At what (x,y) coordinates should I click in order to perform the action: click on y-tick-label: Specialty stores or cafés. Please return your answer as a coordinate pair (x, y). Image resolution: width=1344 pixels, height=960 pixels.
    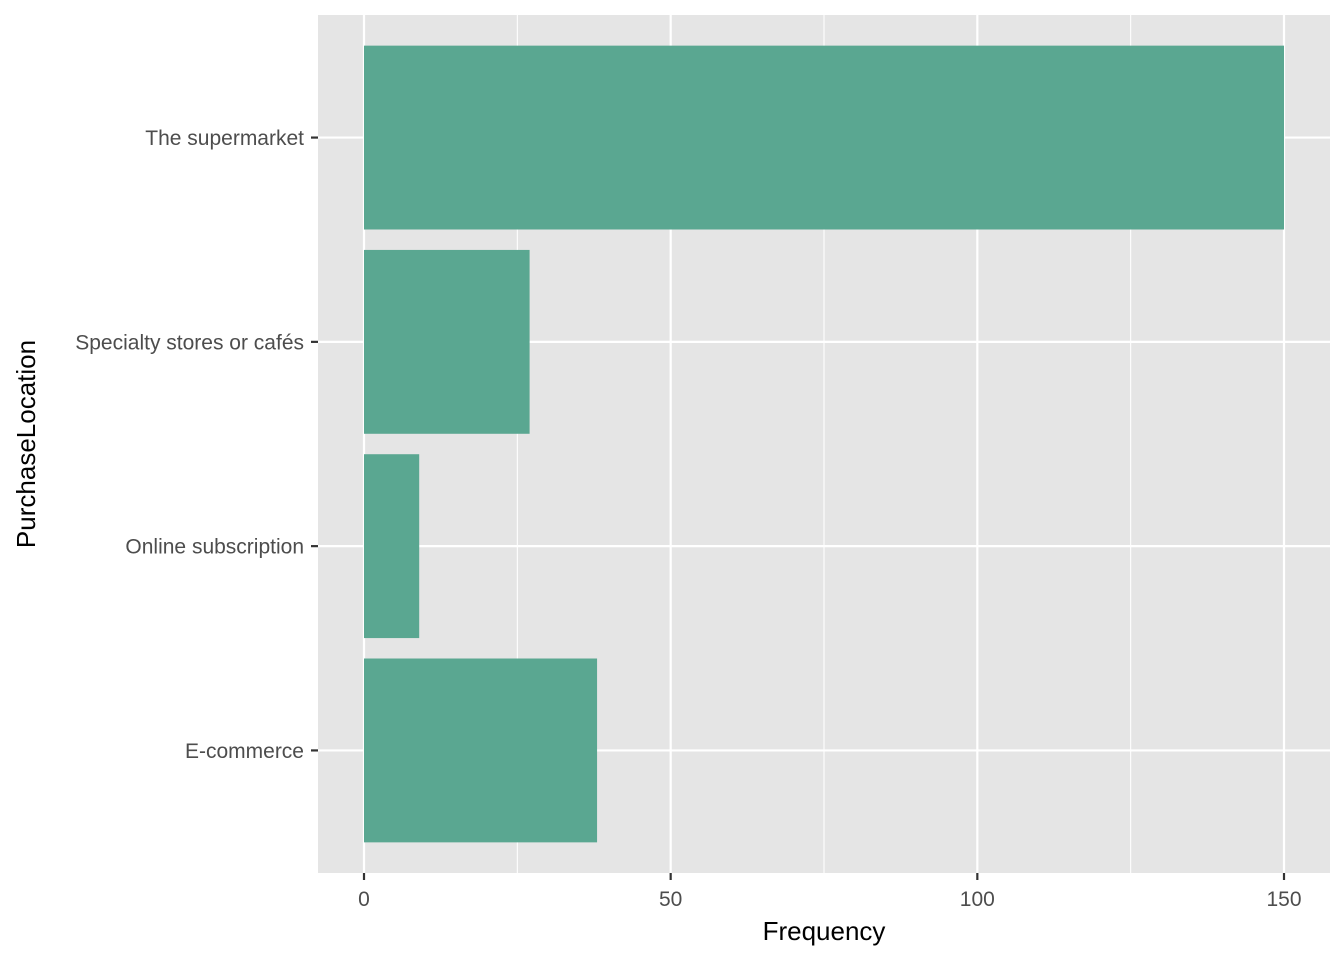
    Looking at the image, I should click on (189, 342).